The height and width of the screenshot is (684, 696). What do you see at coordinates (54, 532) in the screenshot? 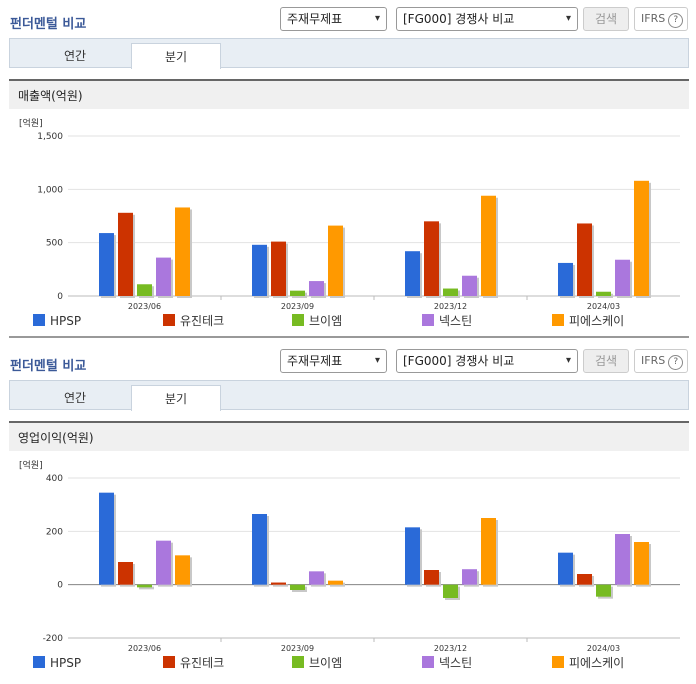
I see `y-tick-label: 200` at bounding box center [54, 532].